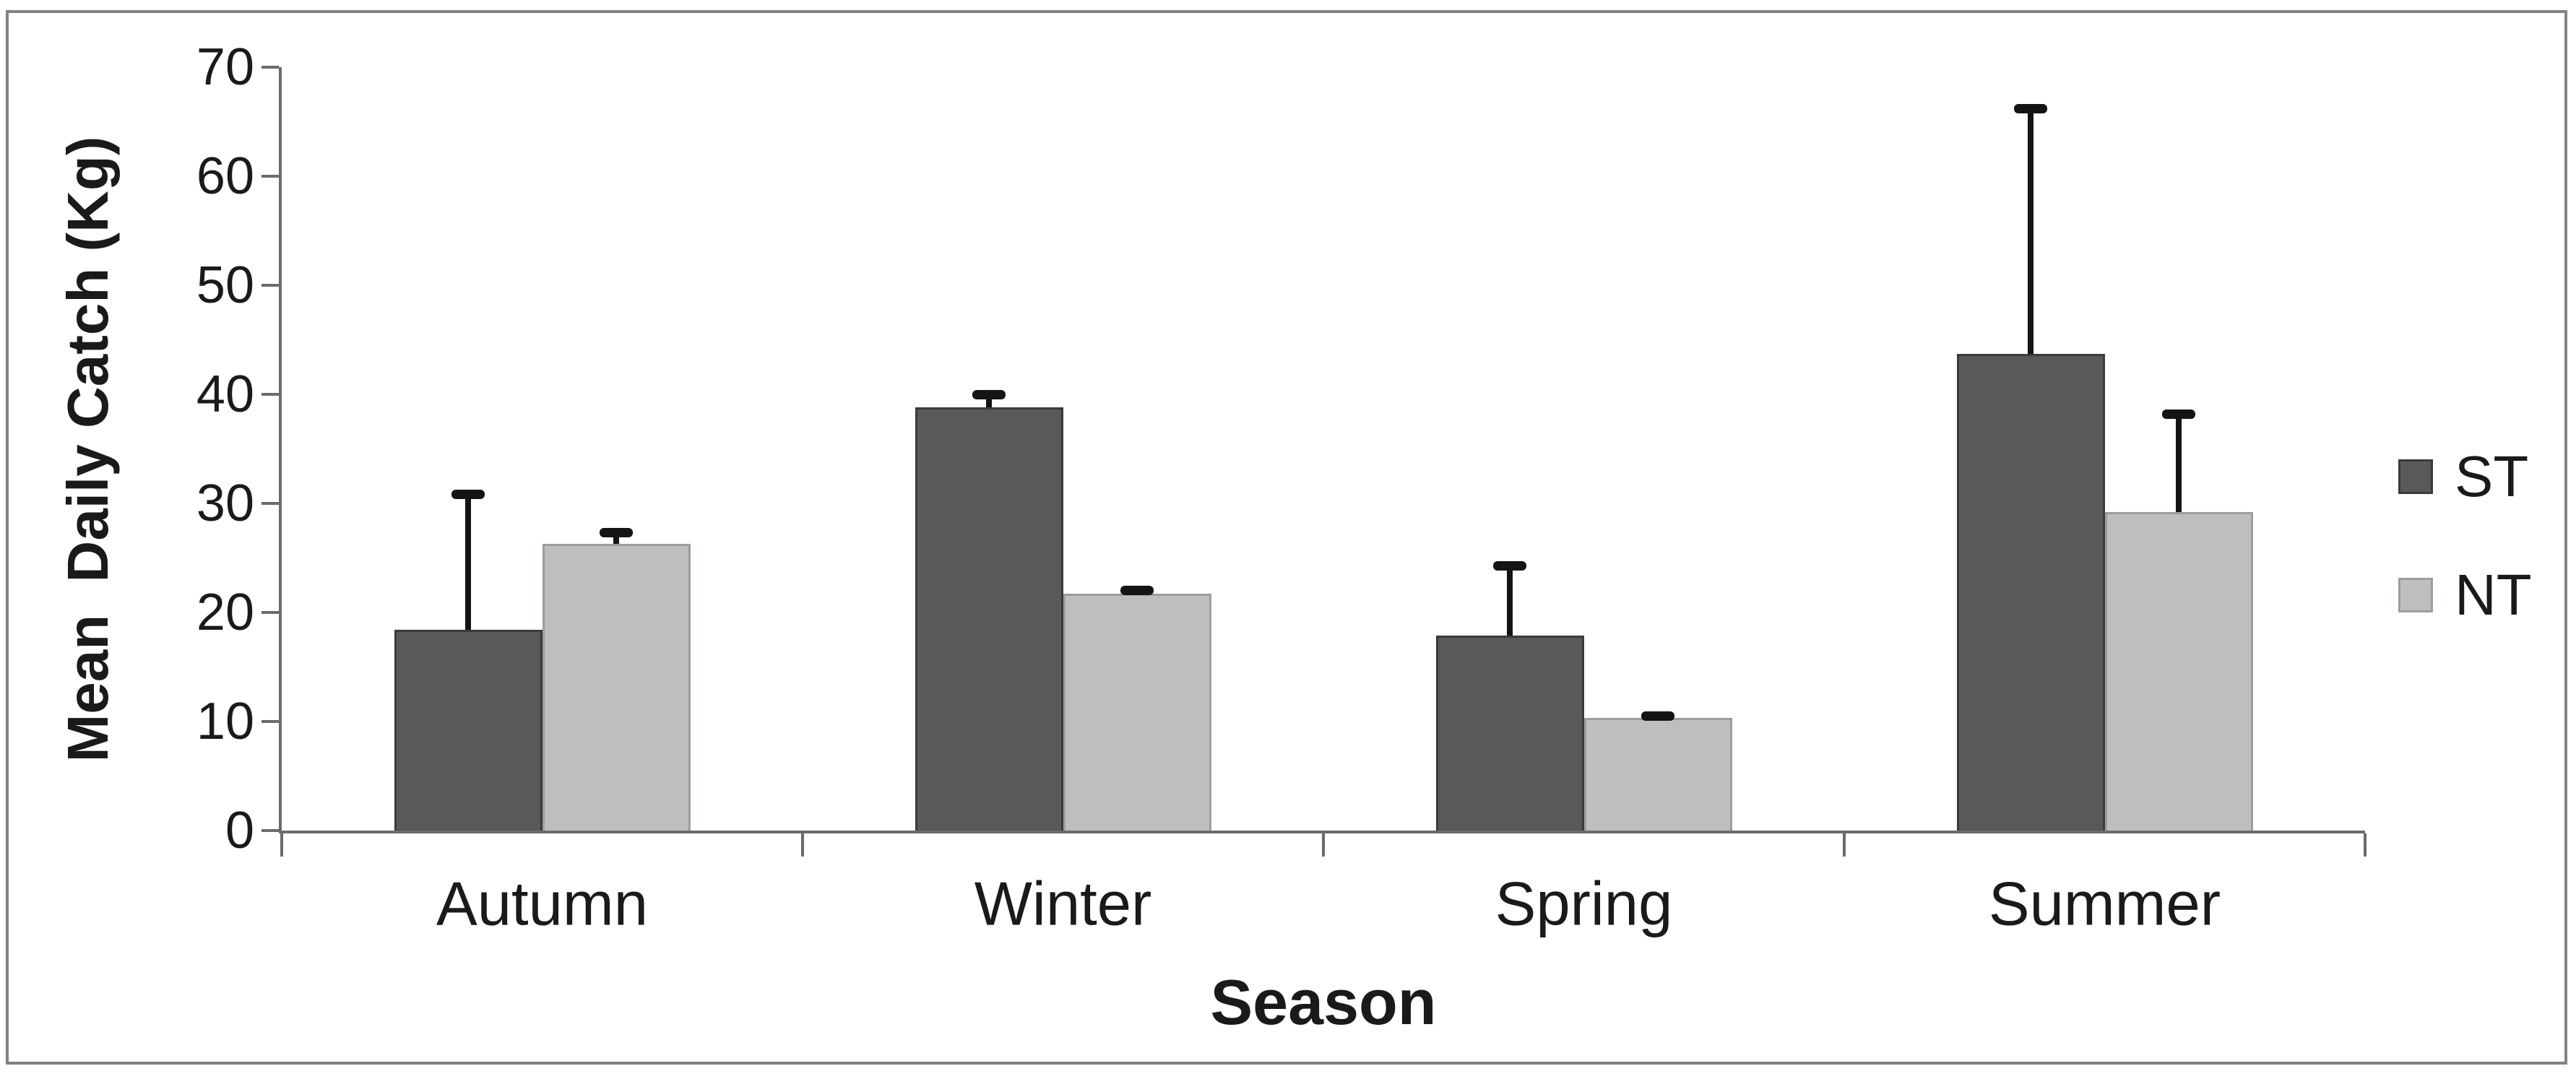 The image size is (2576, 1079). I want to click on bar-nt-spring, so click(1658, 774).